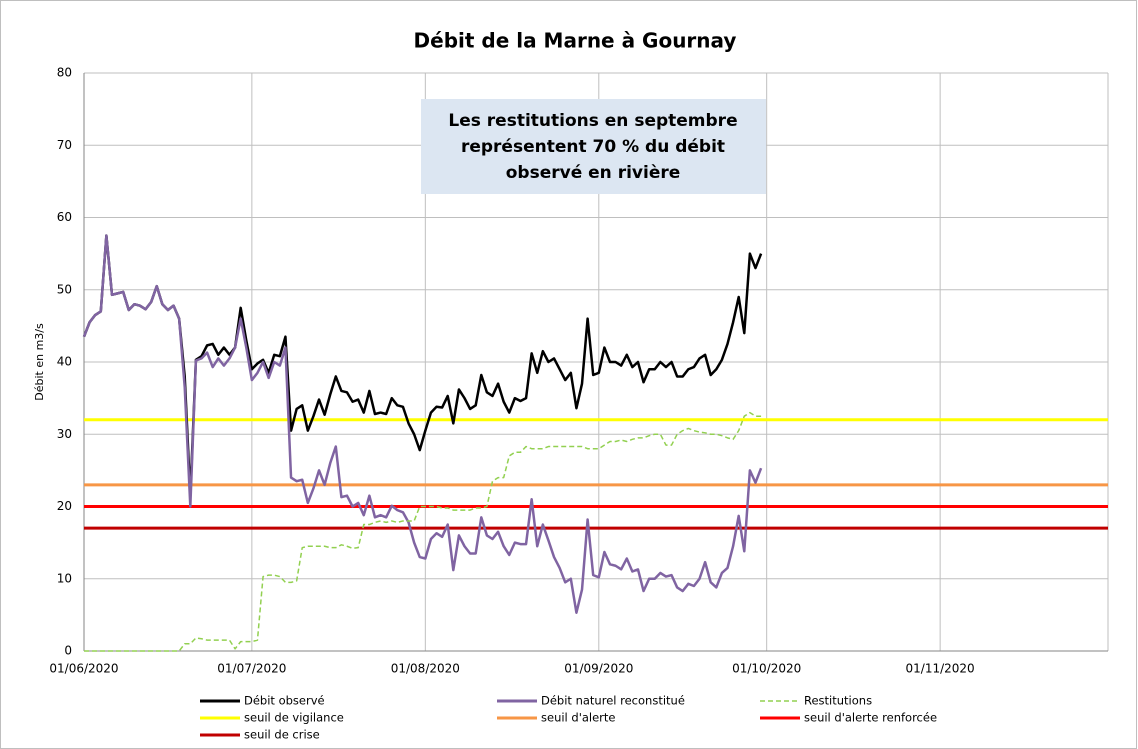  Describe the element at coordinates (294, 718) in the screenshot. I see `legend-label: seuil de vigilance` at that location.